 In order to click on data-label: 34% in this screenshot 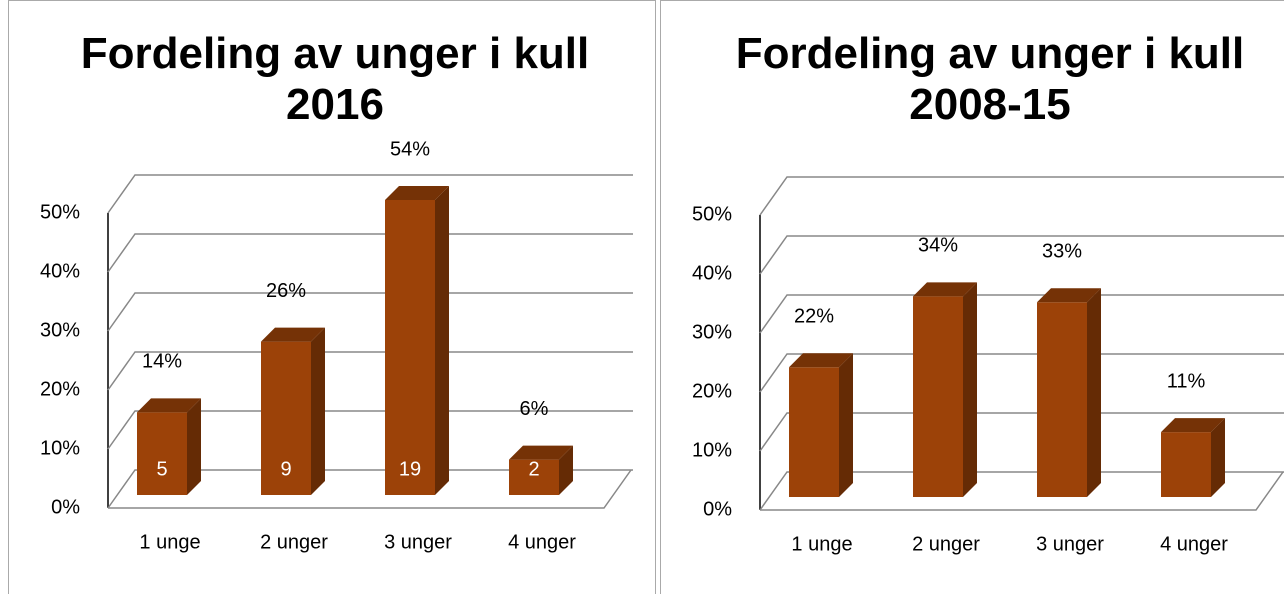, I will do `click(938, 246)`.